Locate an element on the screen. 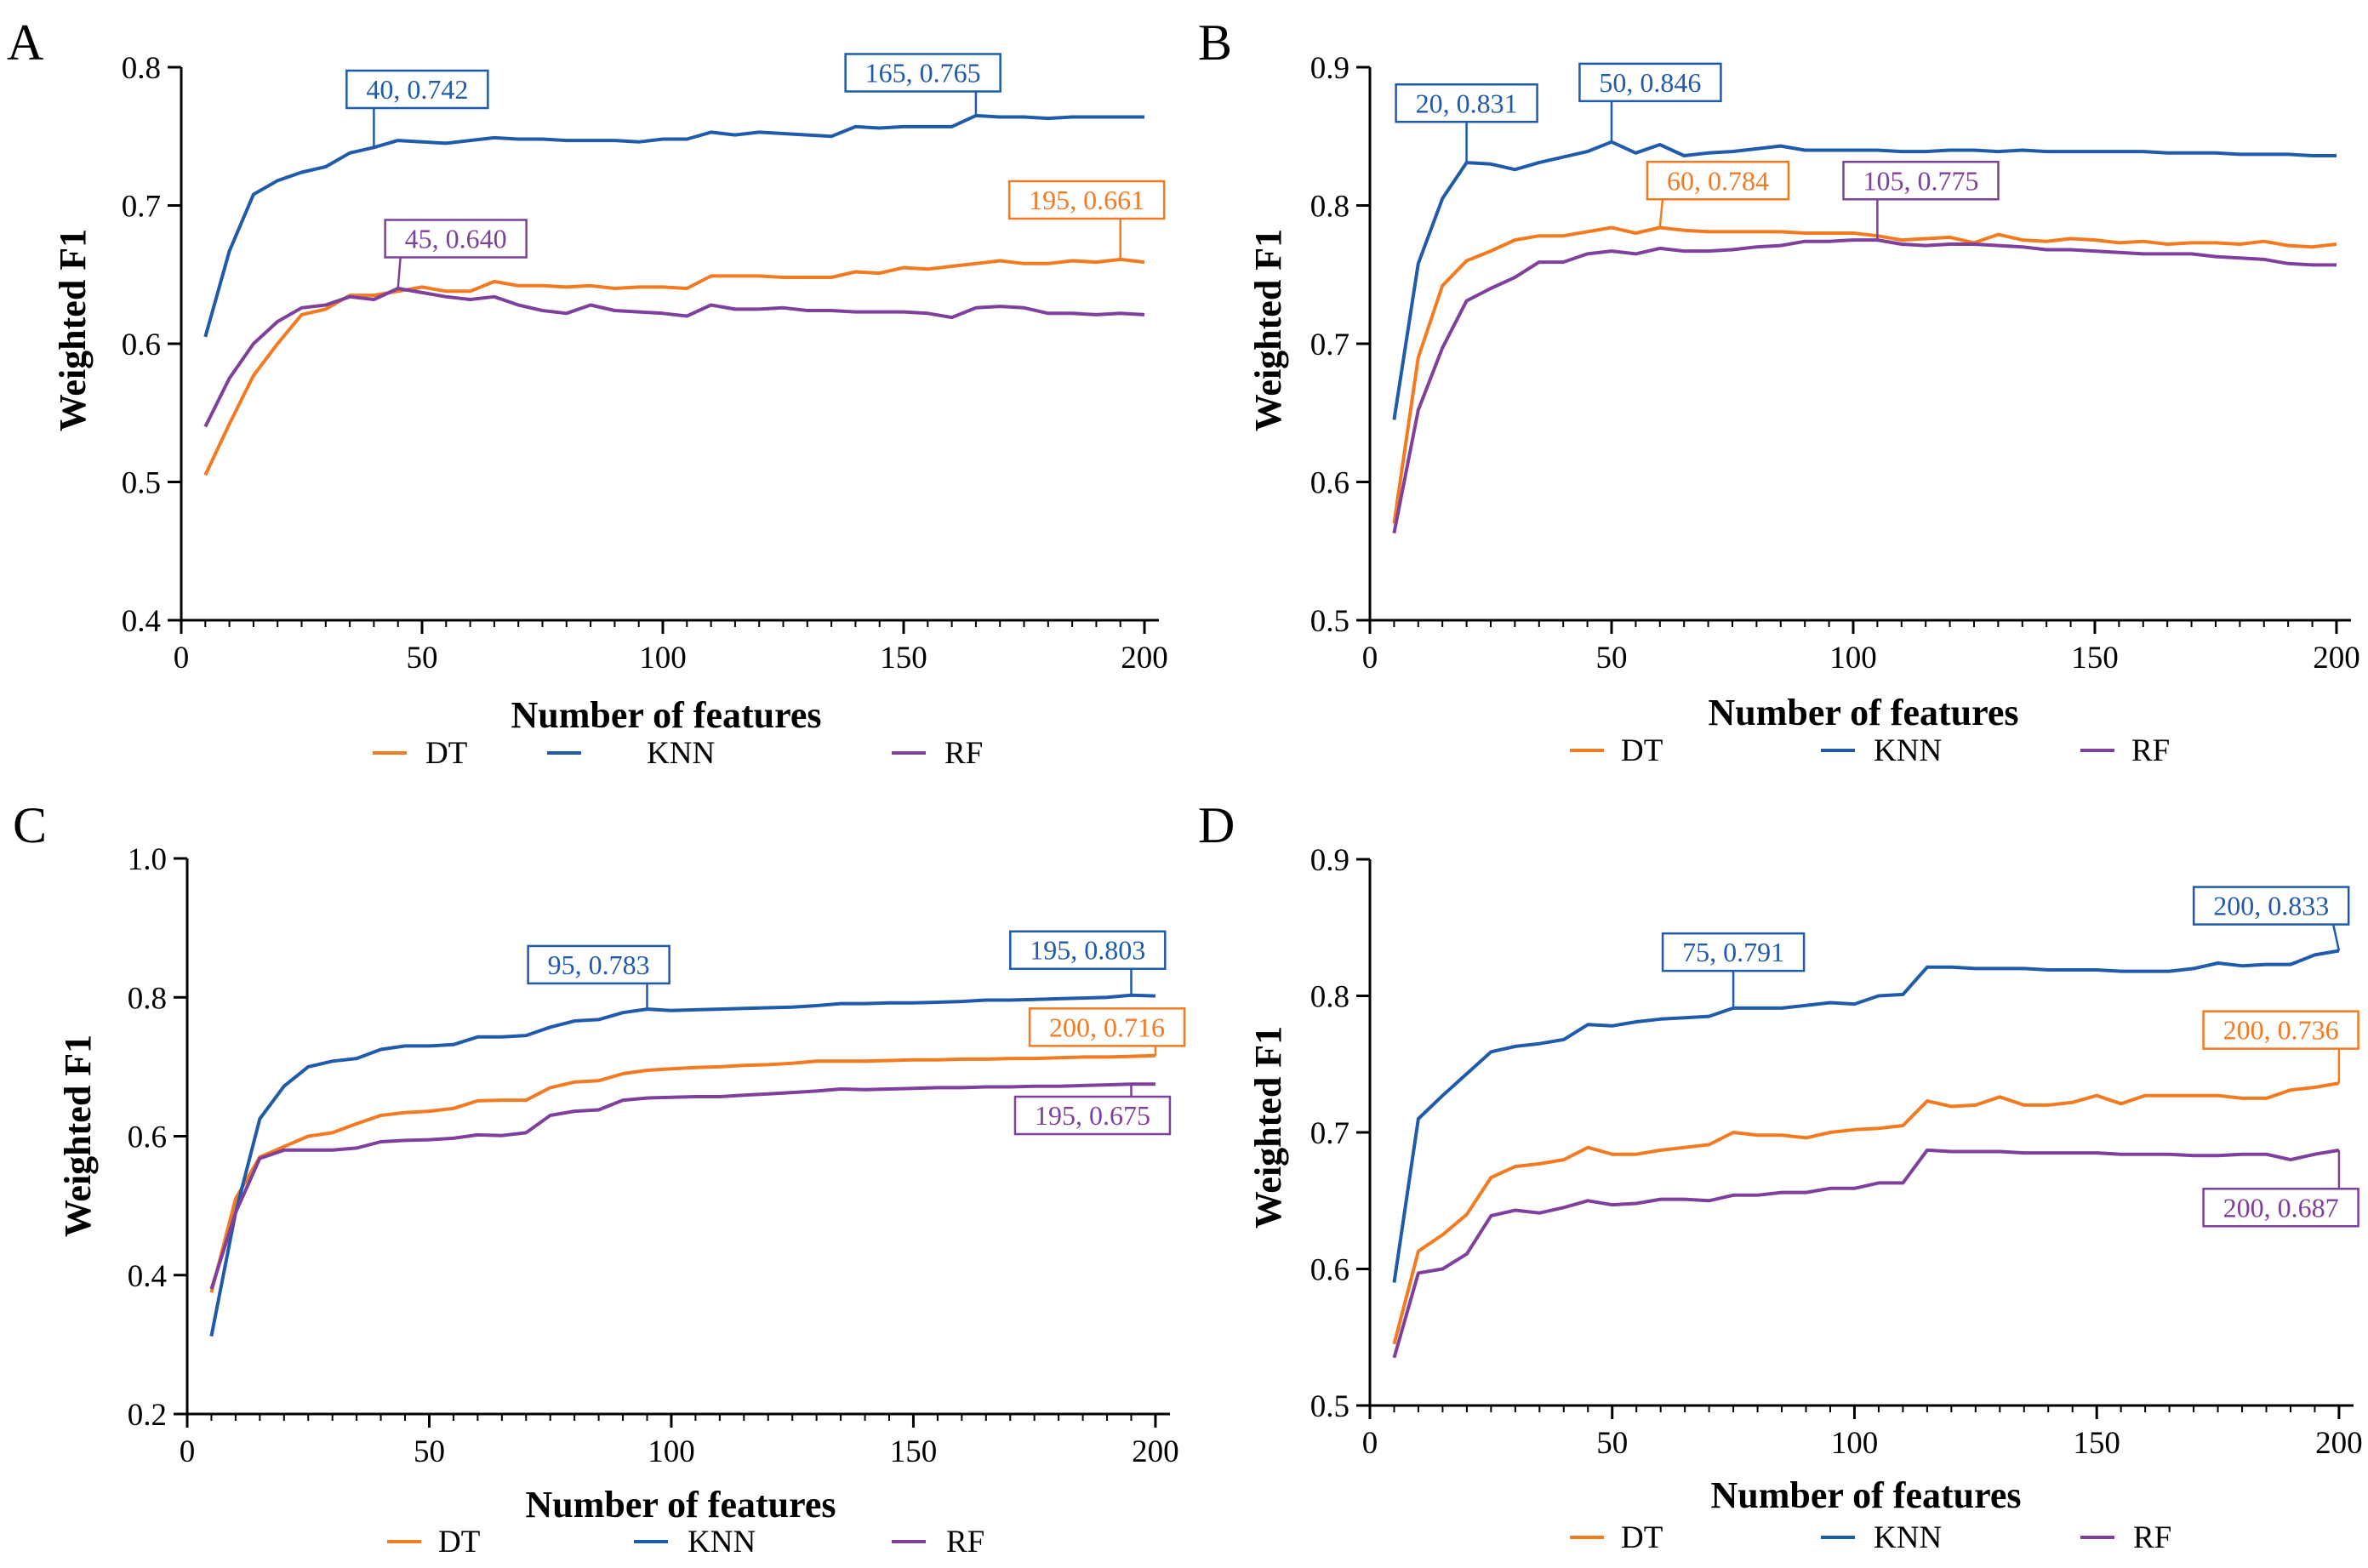 This screenshot has width=2368, height=1568. callout-label: 105, 0.775 is located at coordinates (1920, 180).